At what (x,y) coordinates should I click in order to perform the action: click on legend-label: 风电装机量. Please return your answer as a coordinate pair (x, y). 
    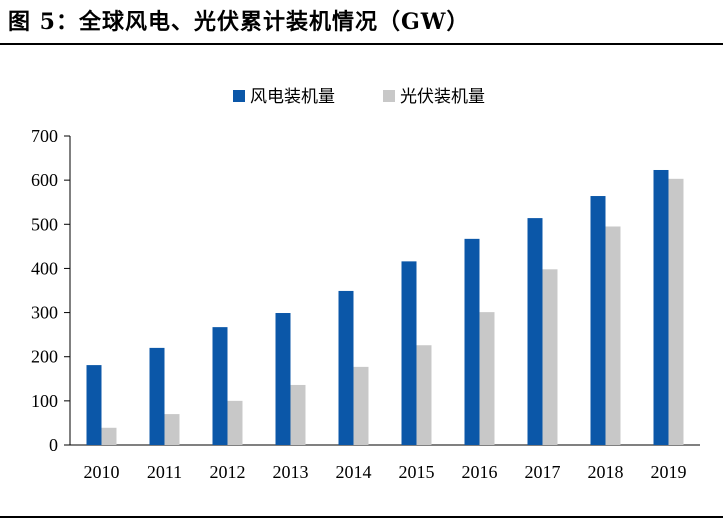
    Looking at the image, I should click on (292, 97).